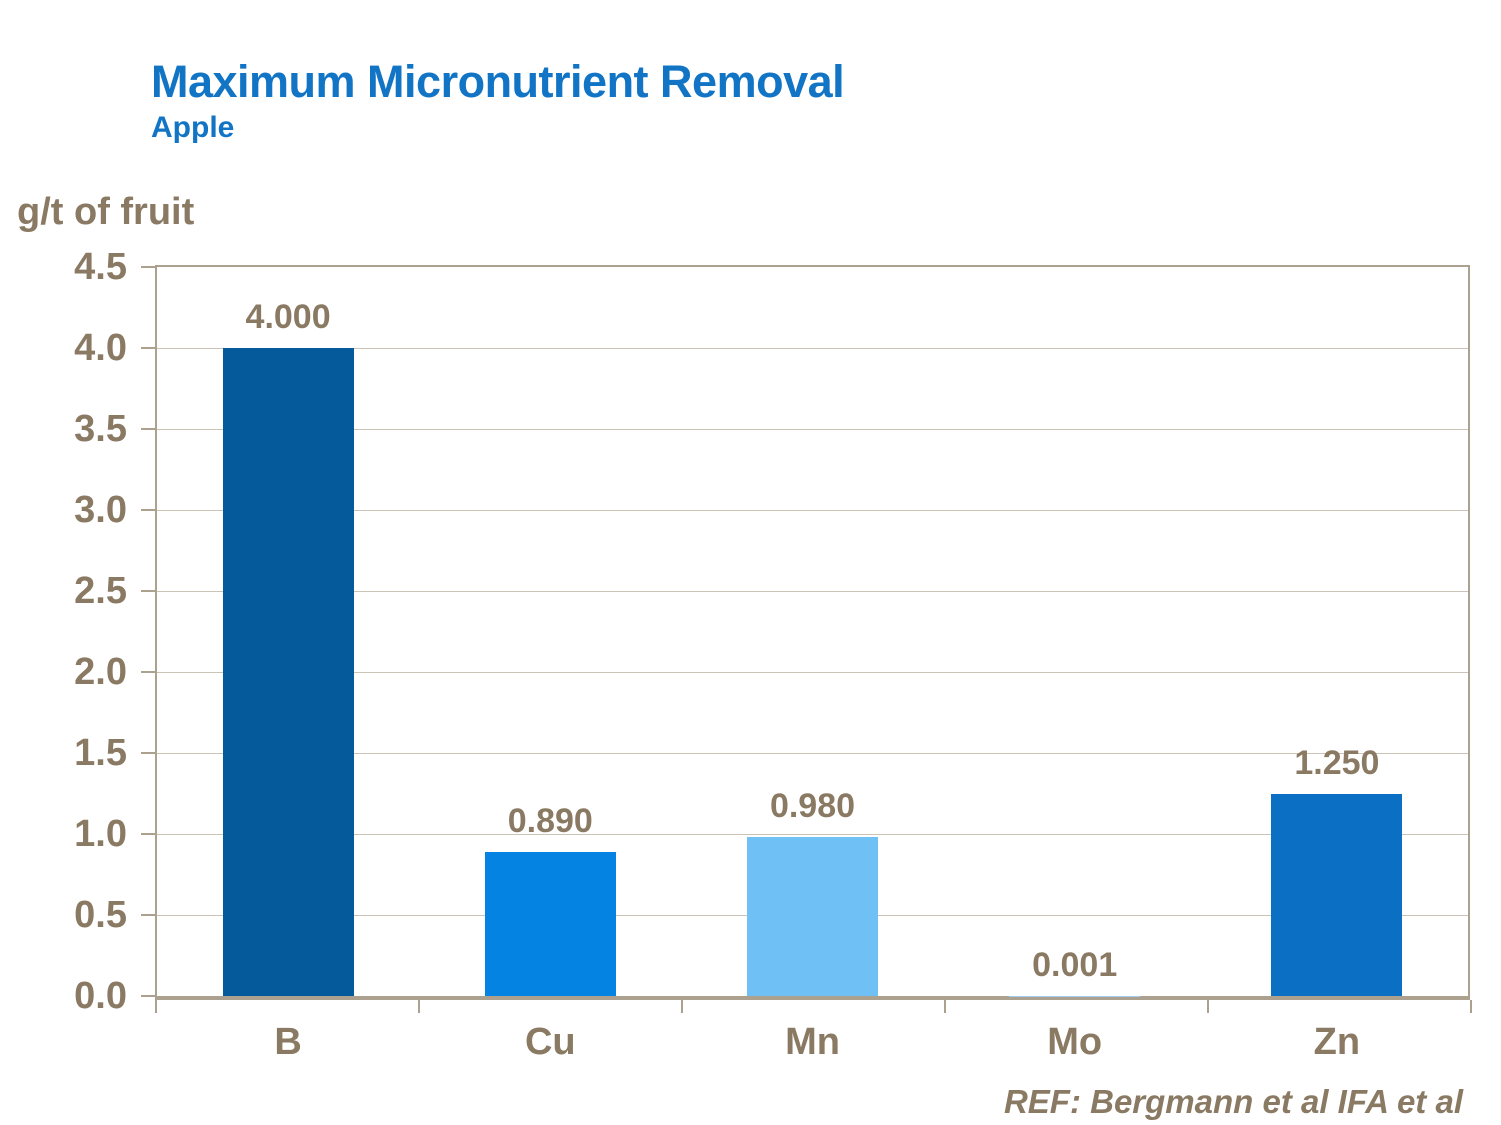 The width and height of the screenshot is (1501, 1125). Describe the element at coordinates (100, 591) in the screenshot. I see `y-tick-label-2.5: 2.5` at that location.